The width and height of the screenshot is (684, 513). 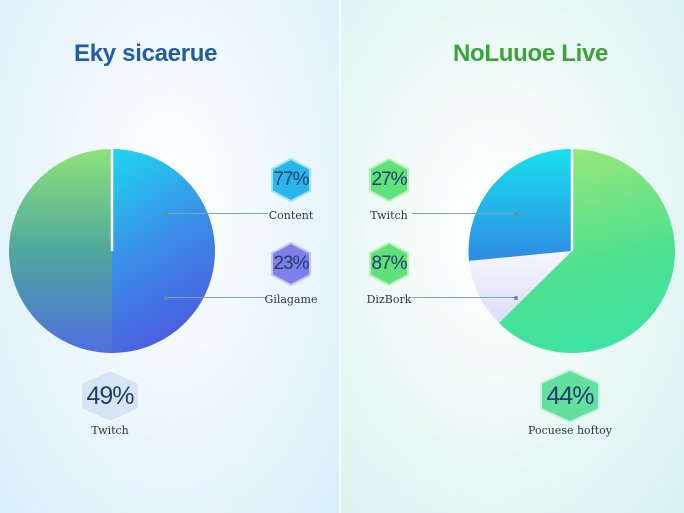 What do you see at coordinates (60, 251) in the screenshot?
I see `pie-slice-gilagame` at bounding box center [60, 251].